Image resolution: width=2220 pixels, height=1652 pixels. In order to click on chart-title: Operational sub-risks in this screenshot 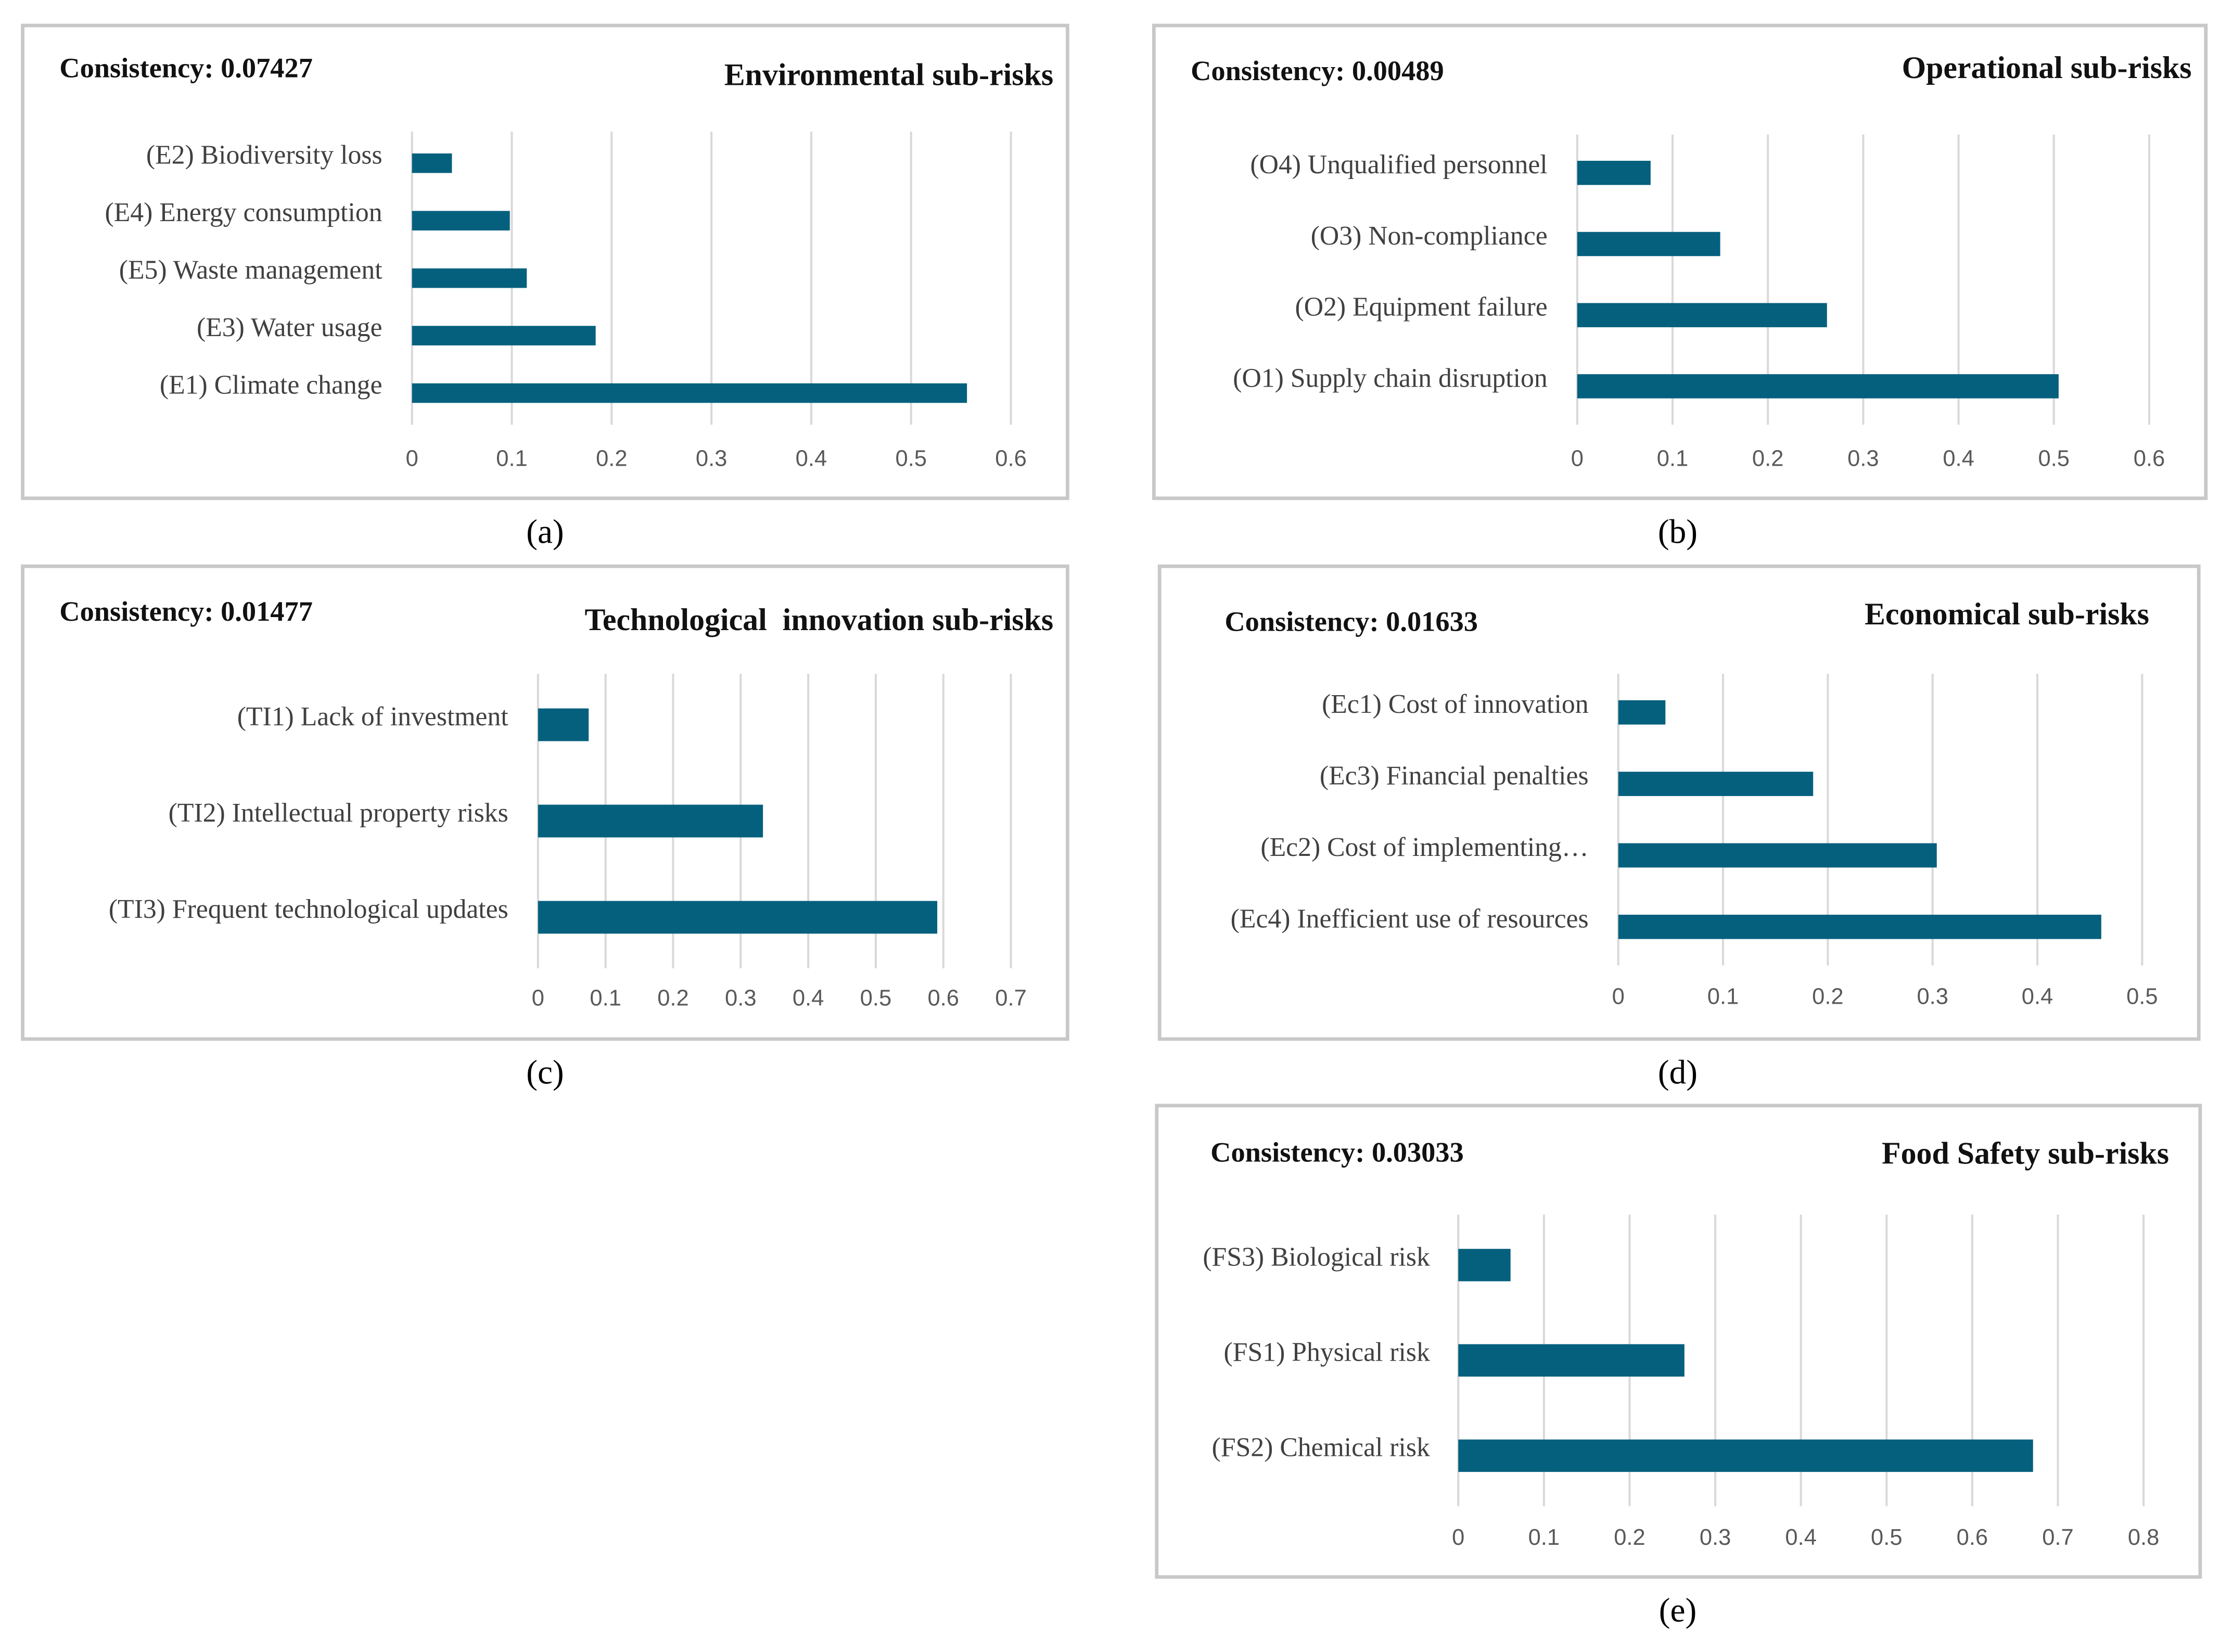, I will do `click(2047, 67)`.